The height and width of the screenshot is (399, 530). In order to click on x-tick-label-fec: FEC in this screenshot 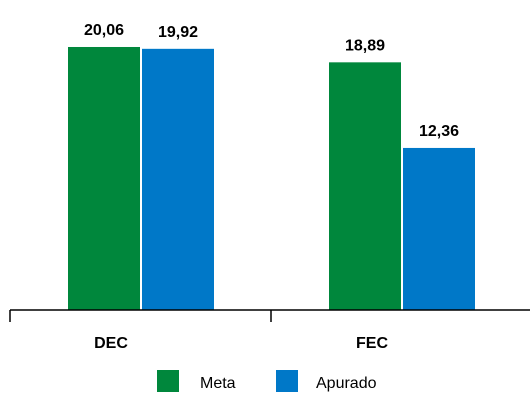, I will do `click(372, 343)`.